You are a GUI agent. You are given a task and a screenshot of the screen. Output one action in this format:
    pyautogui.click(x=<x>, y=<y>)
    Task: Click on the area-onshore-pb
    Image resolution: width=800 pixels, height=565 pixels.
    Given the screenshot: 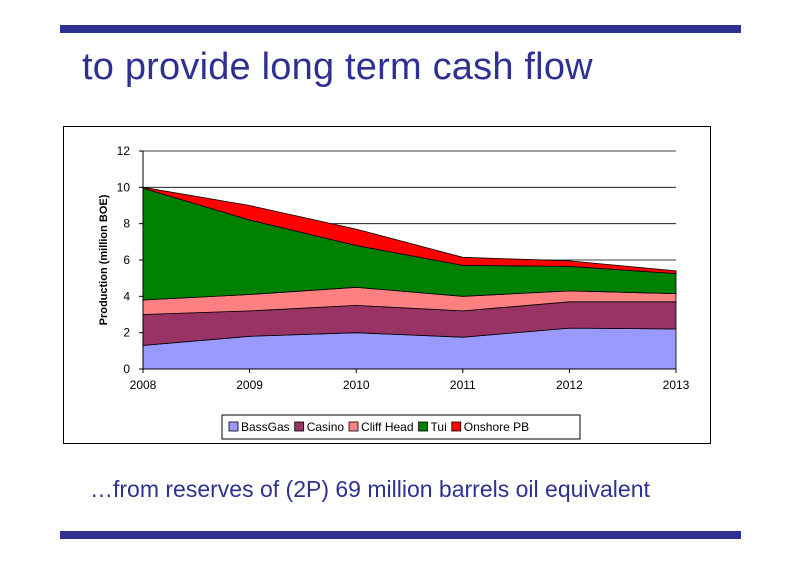 What is the action you would take?
    pyautogui.click(x=409, y=230)
    